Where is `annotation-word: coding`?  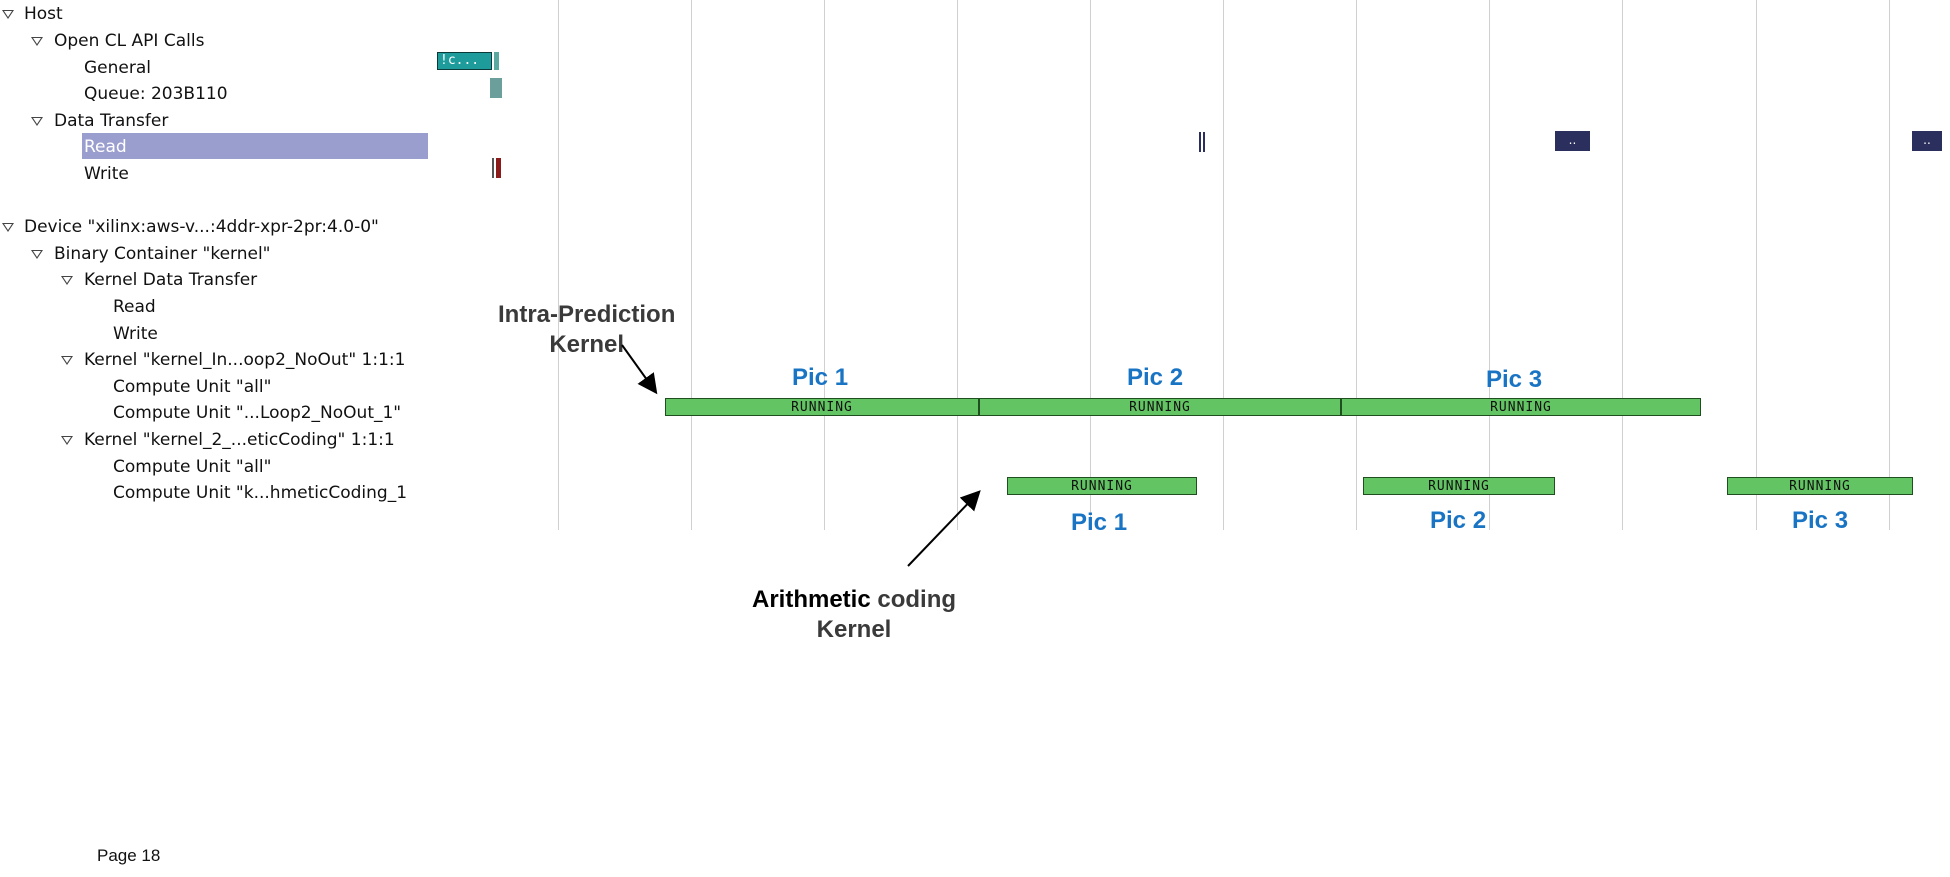 annotation-word: coding is located at coordinates (913, 599).